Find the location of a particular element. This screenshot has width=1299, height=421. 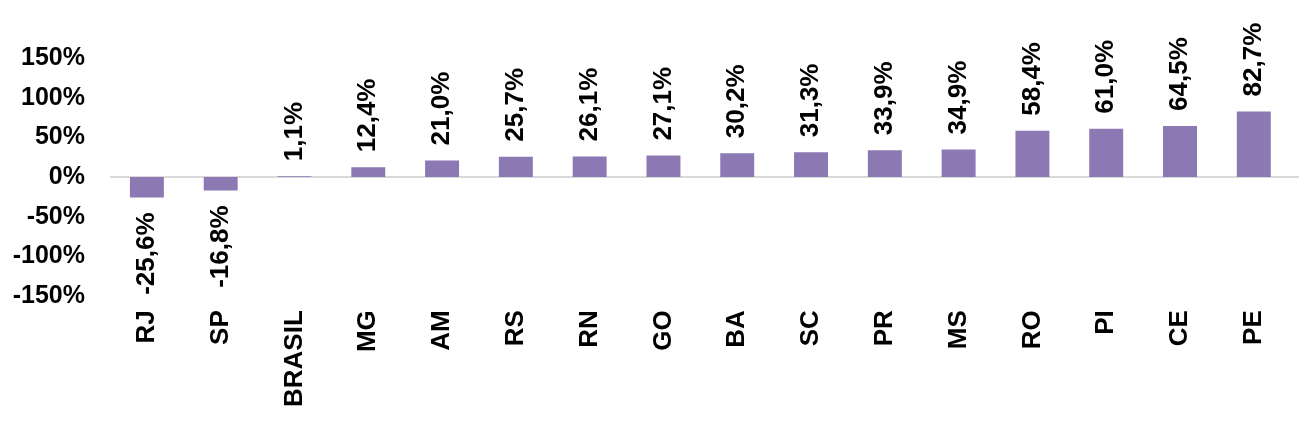

x-tick-label: SP is located at coordinates (218, 327).